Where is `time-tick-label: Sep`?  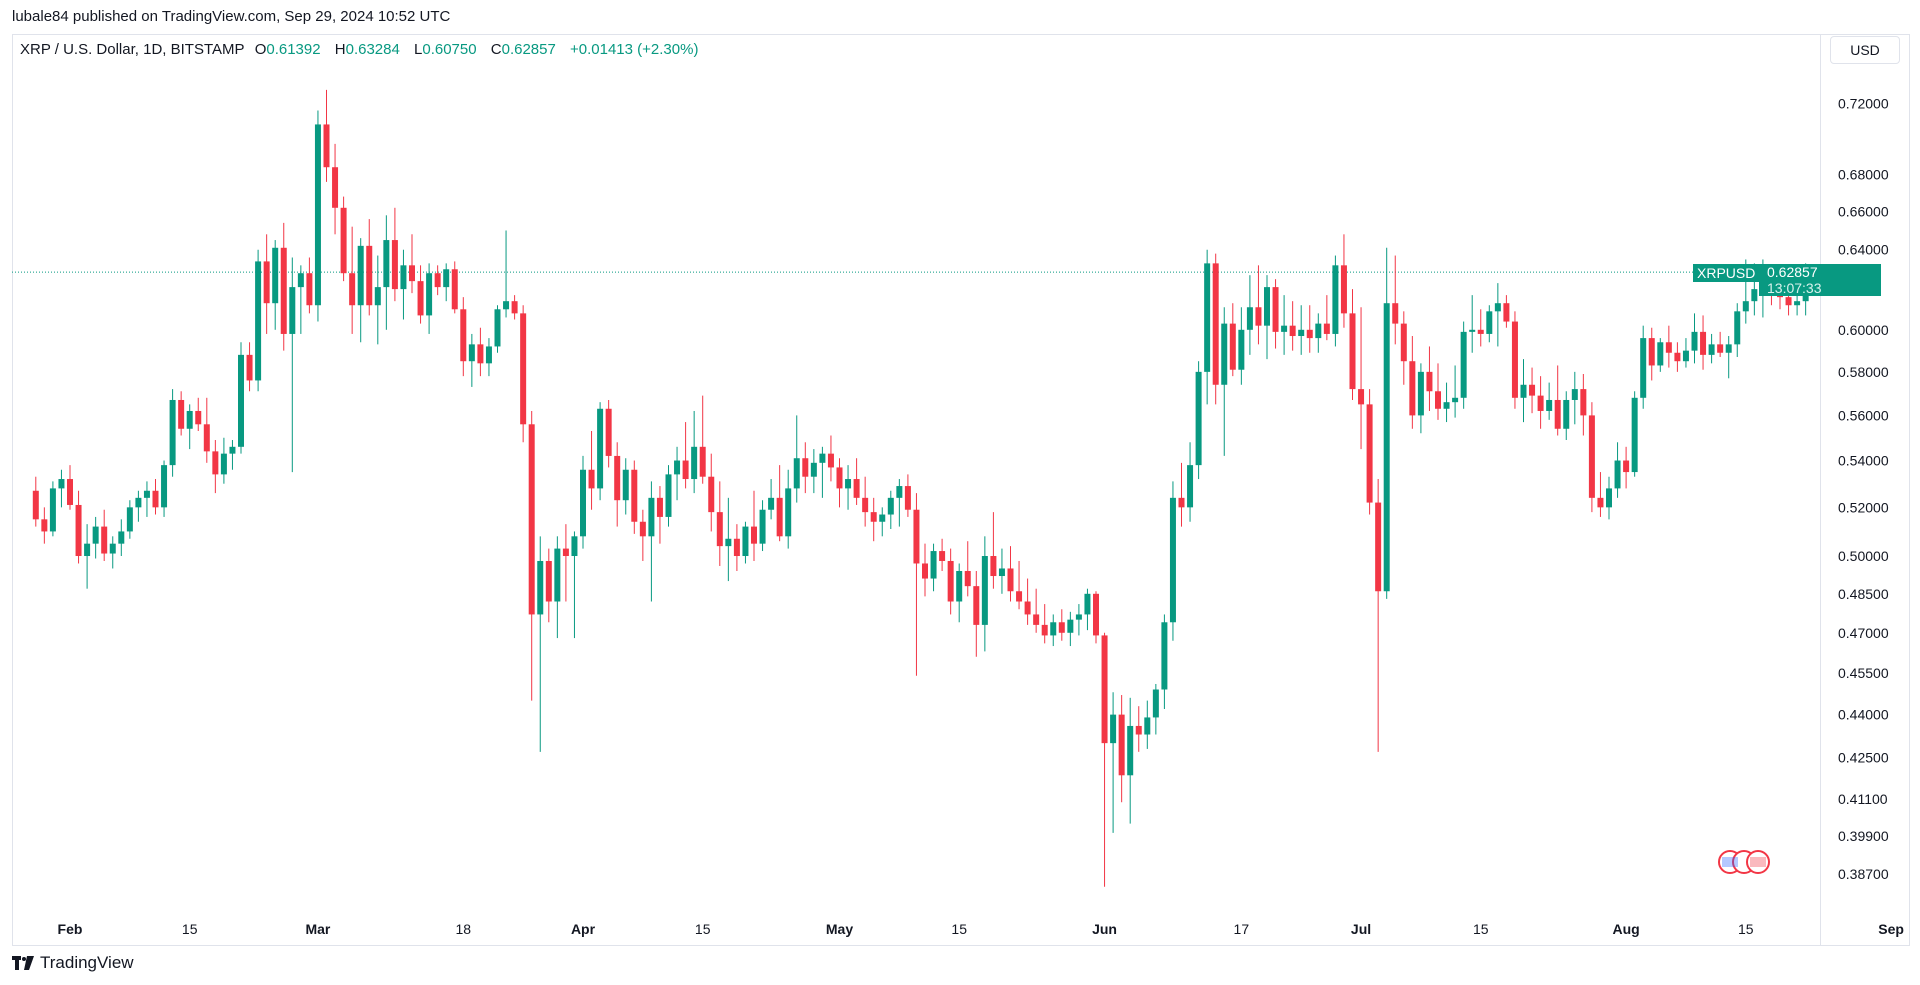 time-tick-label: Sep is located at coordinates (1891, 929).